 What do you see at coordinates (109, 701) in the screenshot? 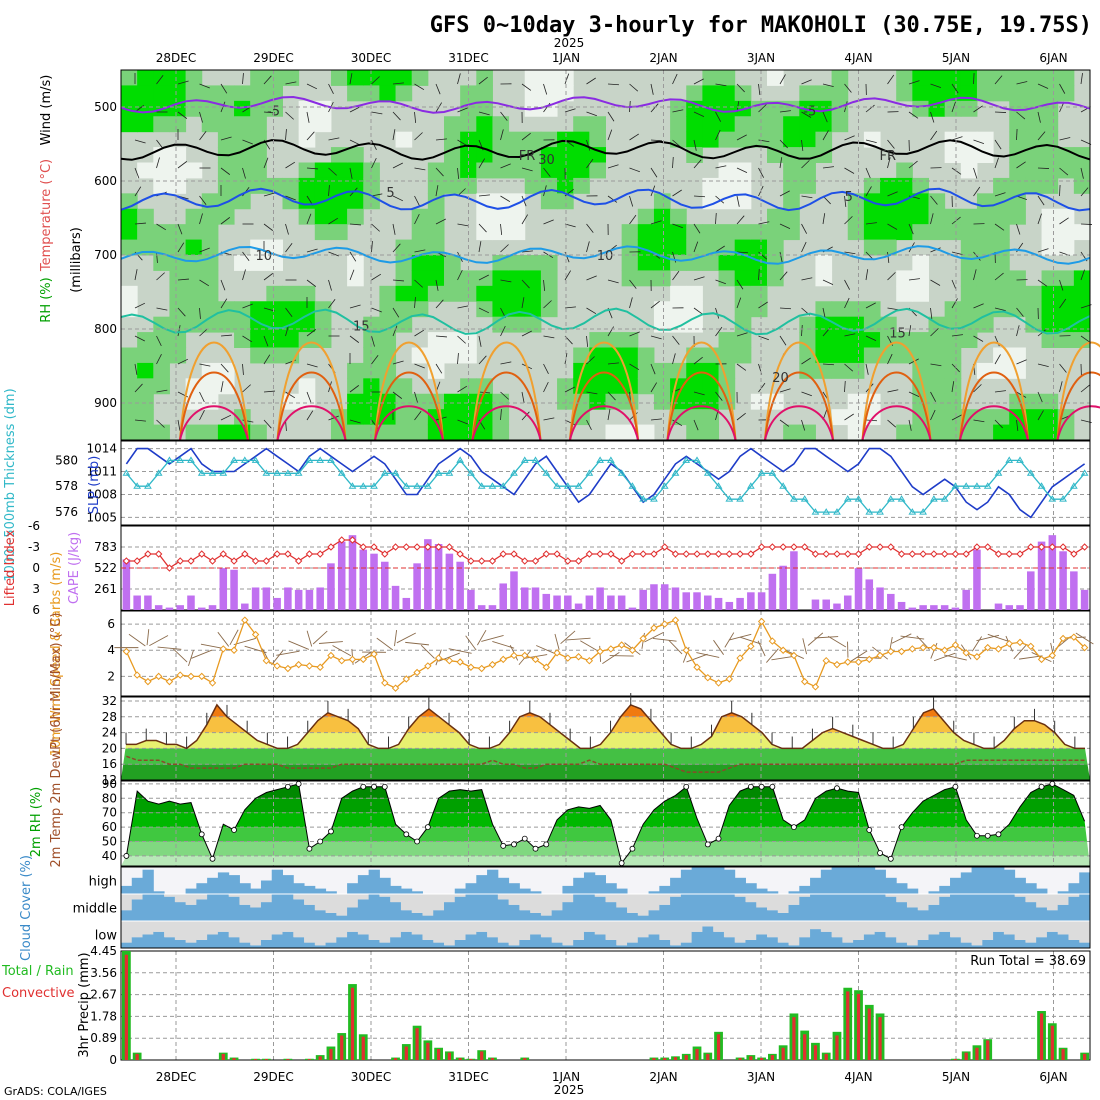
I see `y-tick-label: 32` at bounding box center [109, 701].